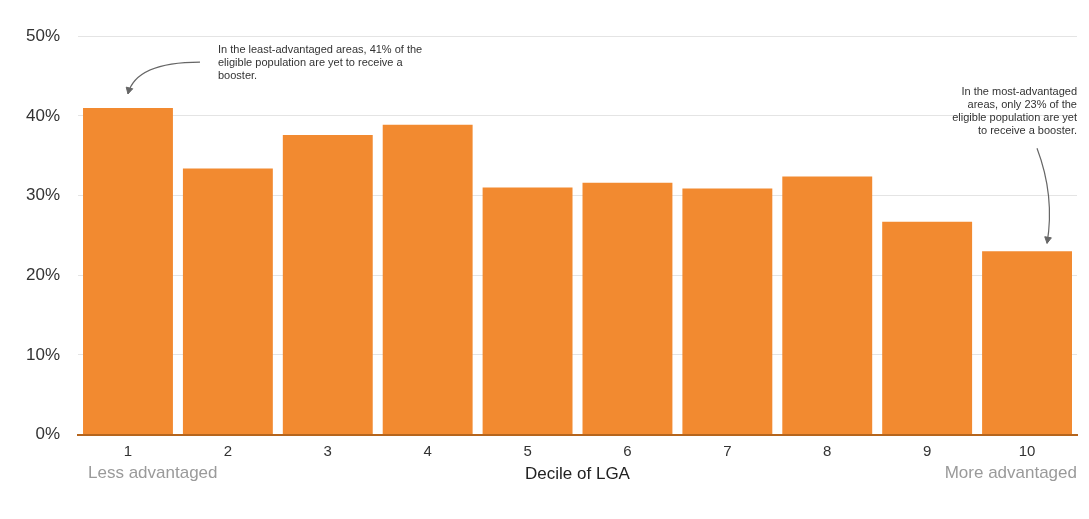 The width and height of the screenshot is (1089, 519). I want to click on y-tick-label: 30%, so click(43, 195).